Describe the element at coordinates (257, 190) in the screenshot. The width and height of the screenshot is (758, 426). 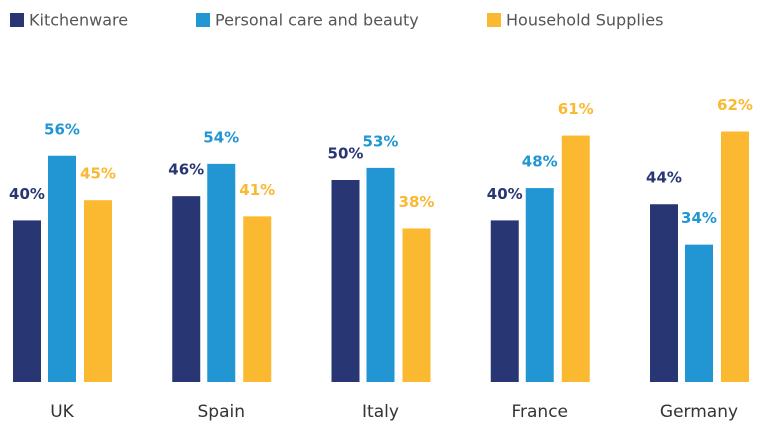
I see `data-label: 41%` at that location.